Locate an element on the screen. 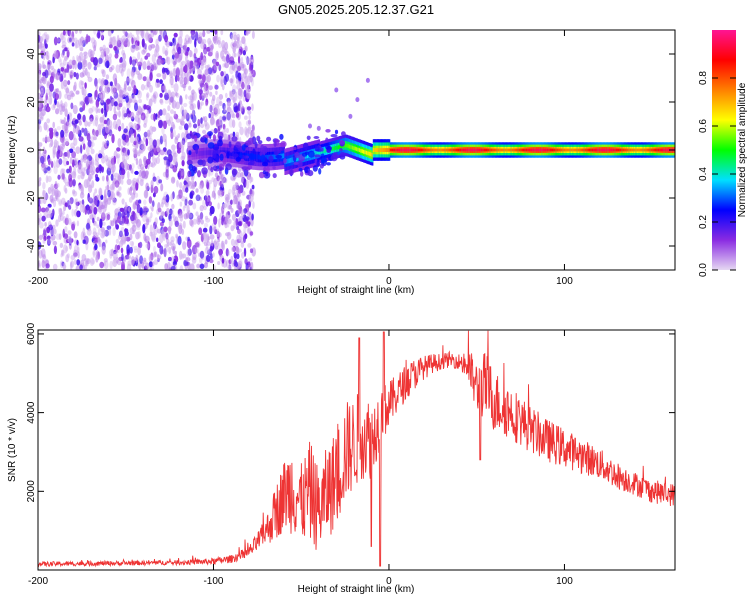  spectrogram-y-tick-label: -40 is located at coordinates (31, 245).